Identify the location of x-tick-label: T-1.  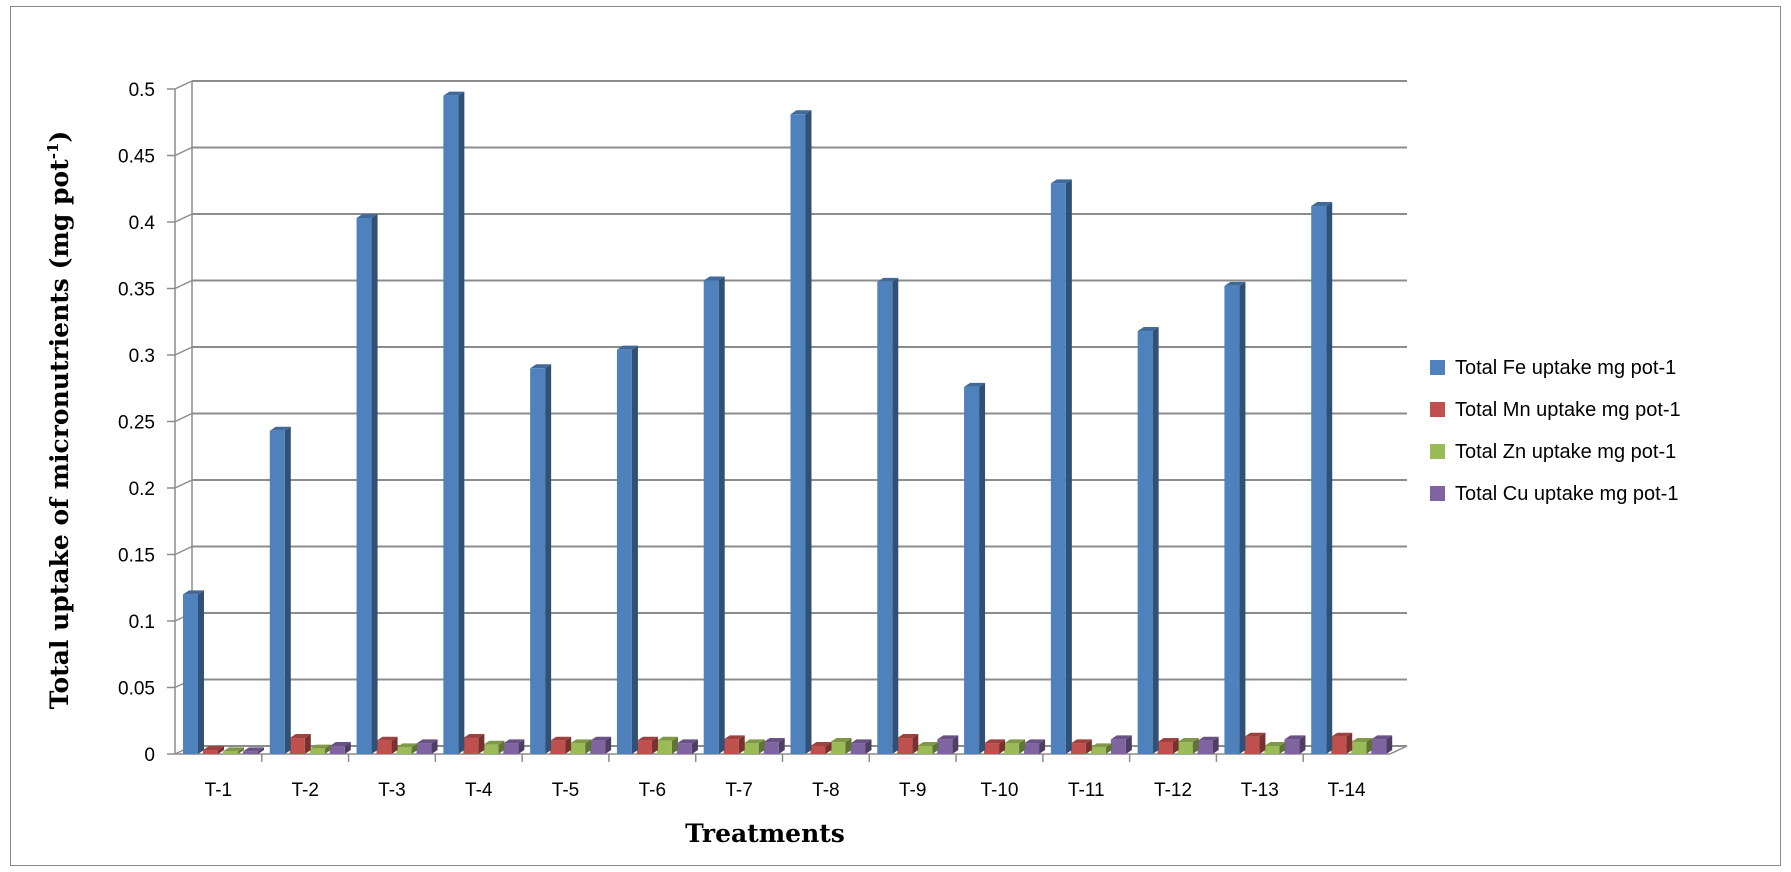
(218, 790).